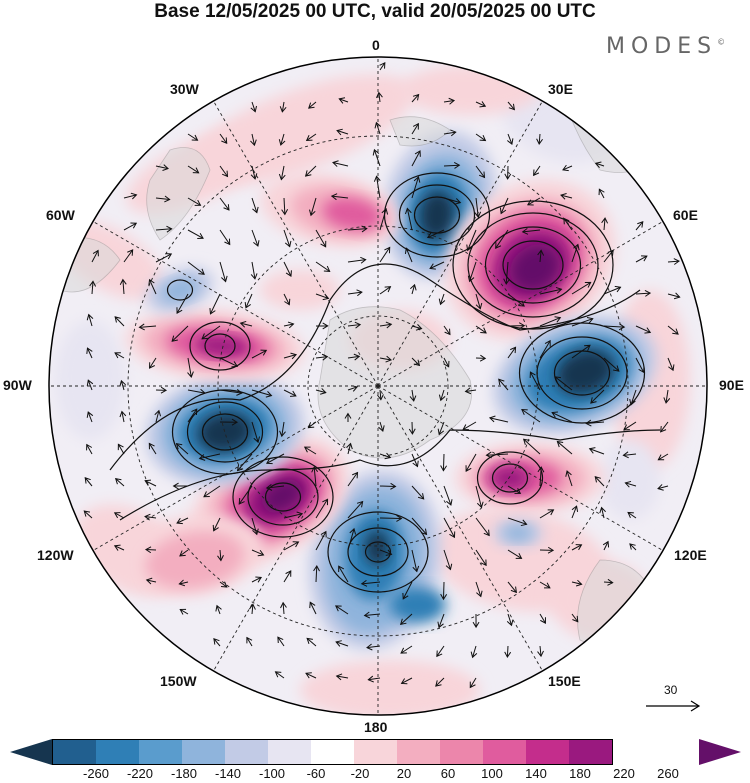 The width and height of the screenshot is (750, 783). I want to click on brand-logo: MODES©, so click(665, 46).